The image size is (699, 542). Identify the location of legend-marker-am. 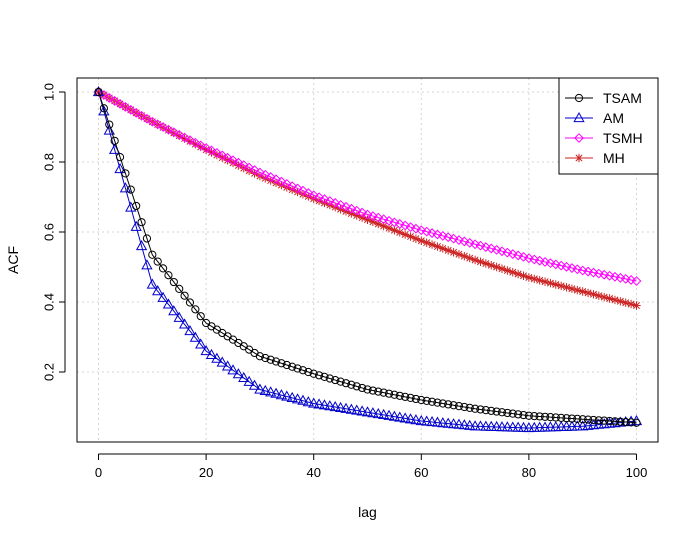
(579, 117).